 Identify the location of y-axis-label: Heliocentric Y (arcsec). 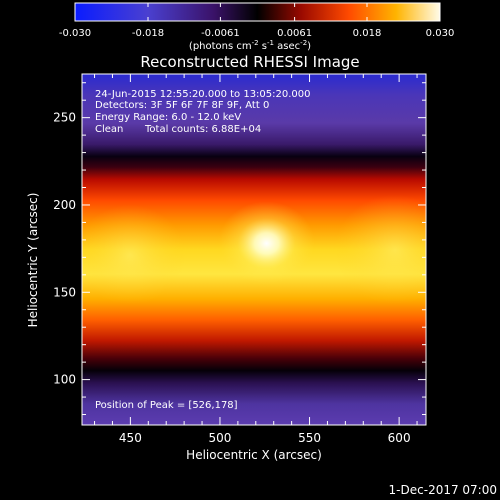
(33, 260).